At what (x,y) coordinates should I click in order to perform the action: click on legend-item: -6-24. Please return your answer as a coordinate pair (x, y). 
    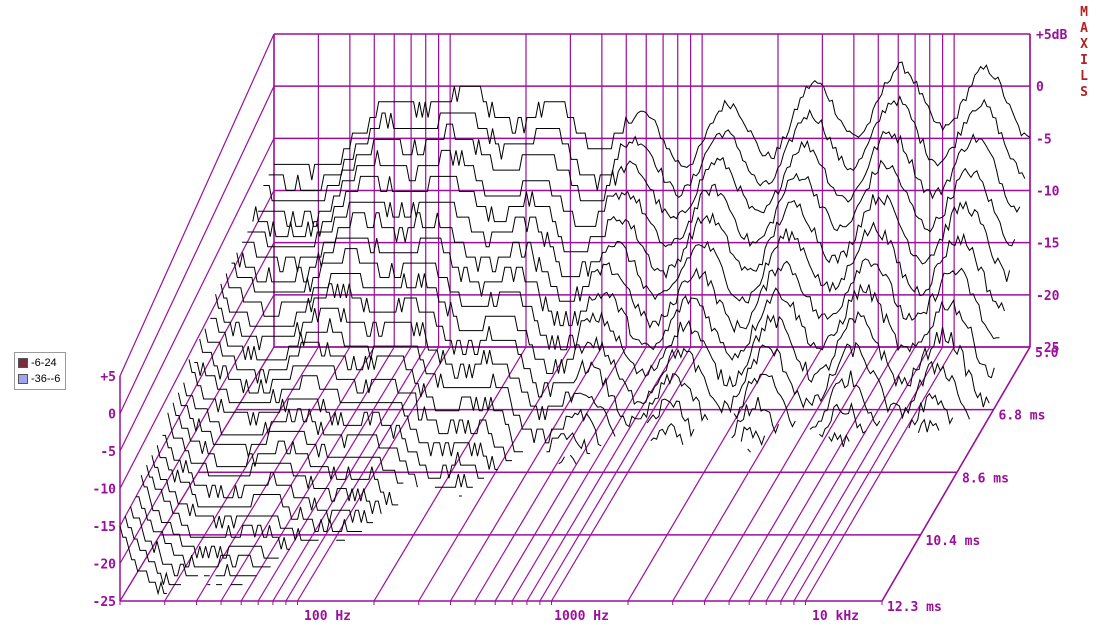
    Looking at the image, I should click on (41, 363).